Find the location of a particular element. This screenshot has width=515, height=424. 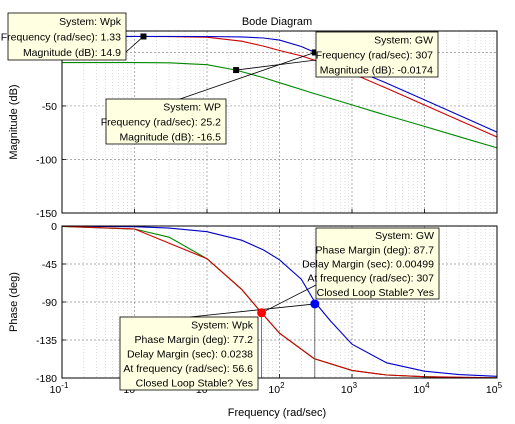

y-tick-label: -45 is located at coordinates (49, 265).